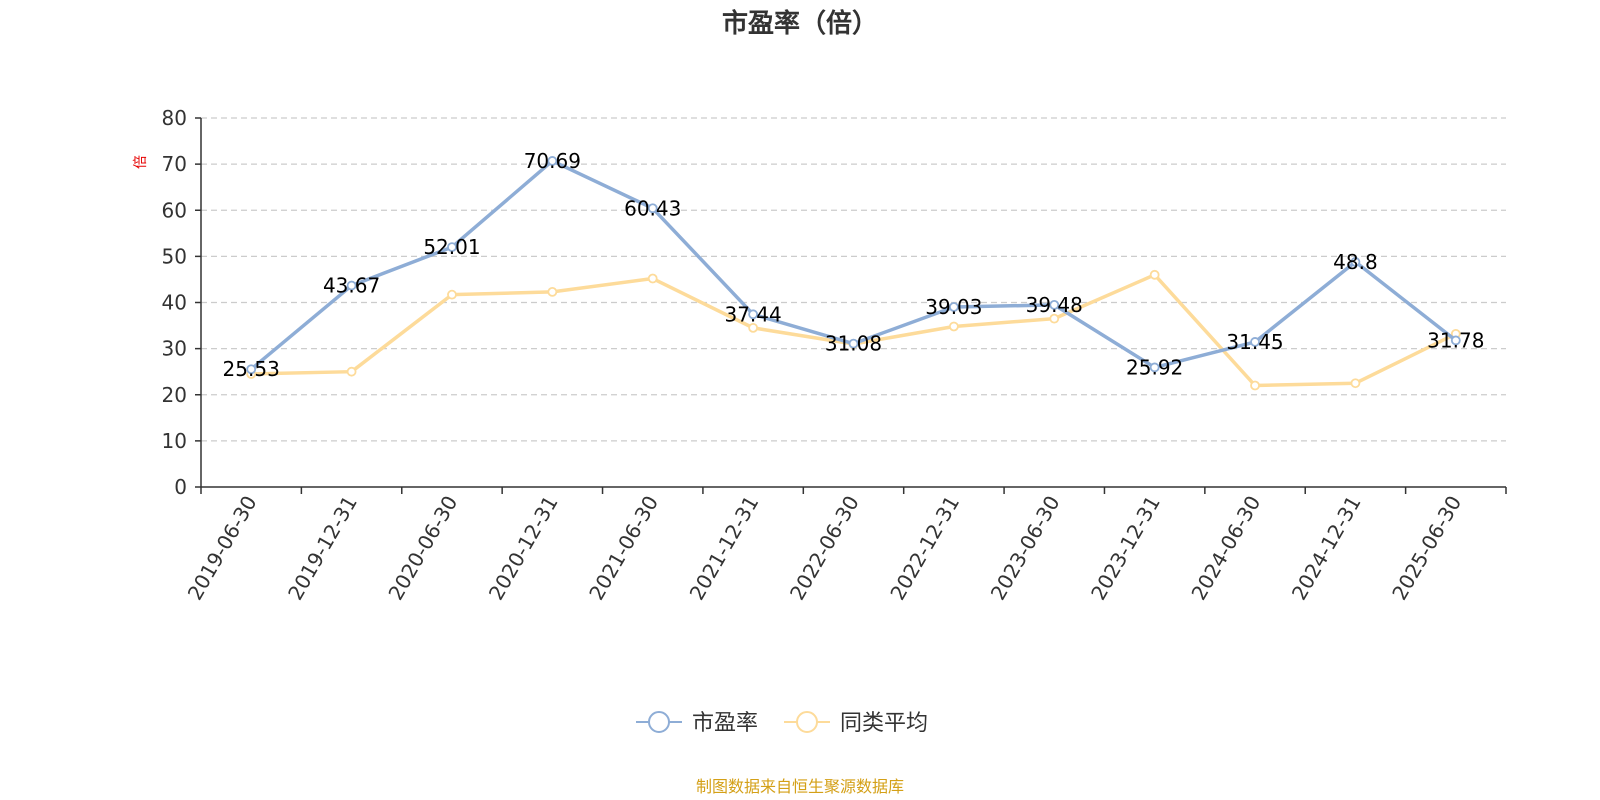  What do you see at coordinates (782, 723) in the screenshot?
I see `legend: 市盈率 同类平均` at bounding box center [782, 723].